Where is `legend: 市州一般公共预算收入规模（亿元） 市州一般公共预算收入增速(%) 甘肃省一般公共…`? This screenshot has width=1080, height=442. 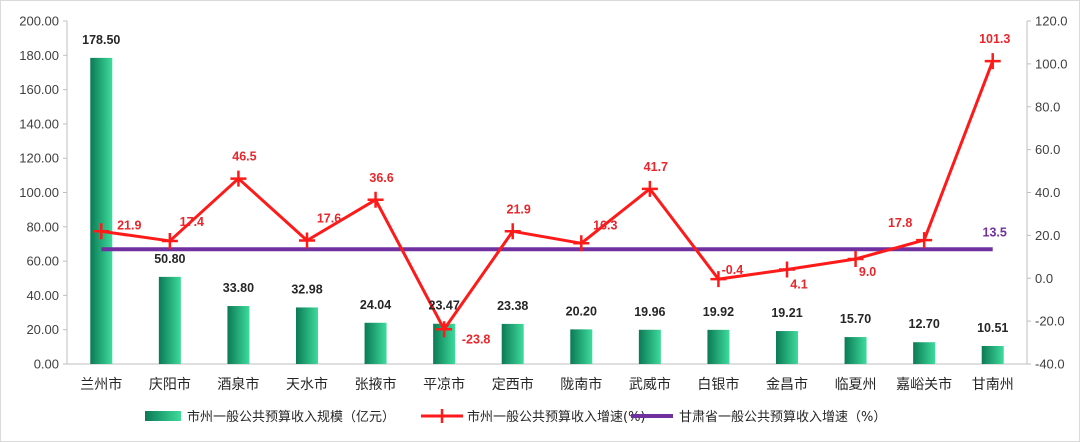 legend: 市州一般公共预算收入规模（亿元） 市州一般公共预算收入增速(%) 甘肃省一般公共… is located at coordinates (515, 417).